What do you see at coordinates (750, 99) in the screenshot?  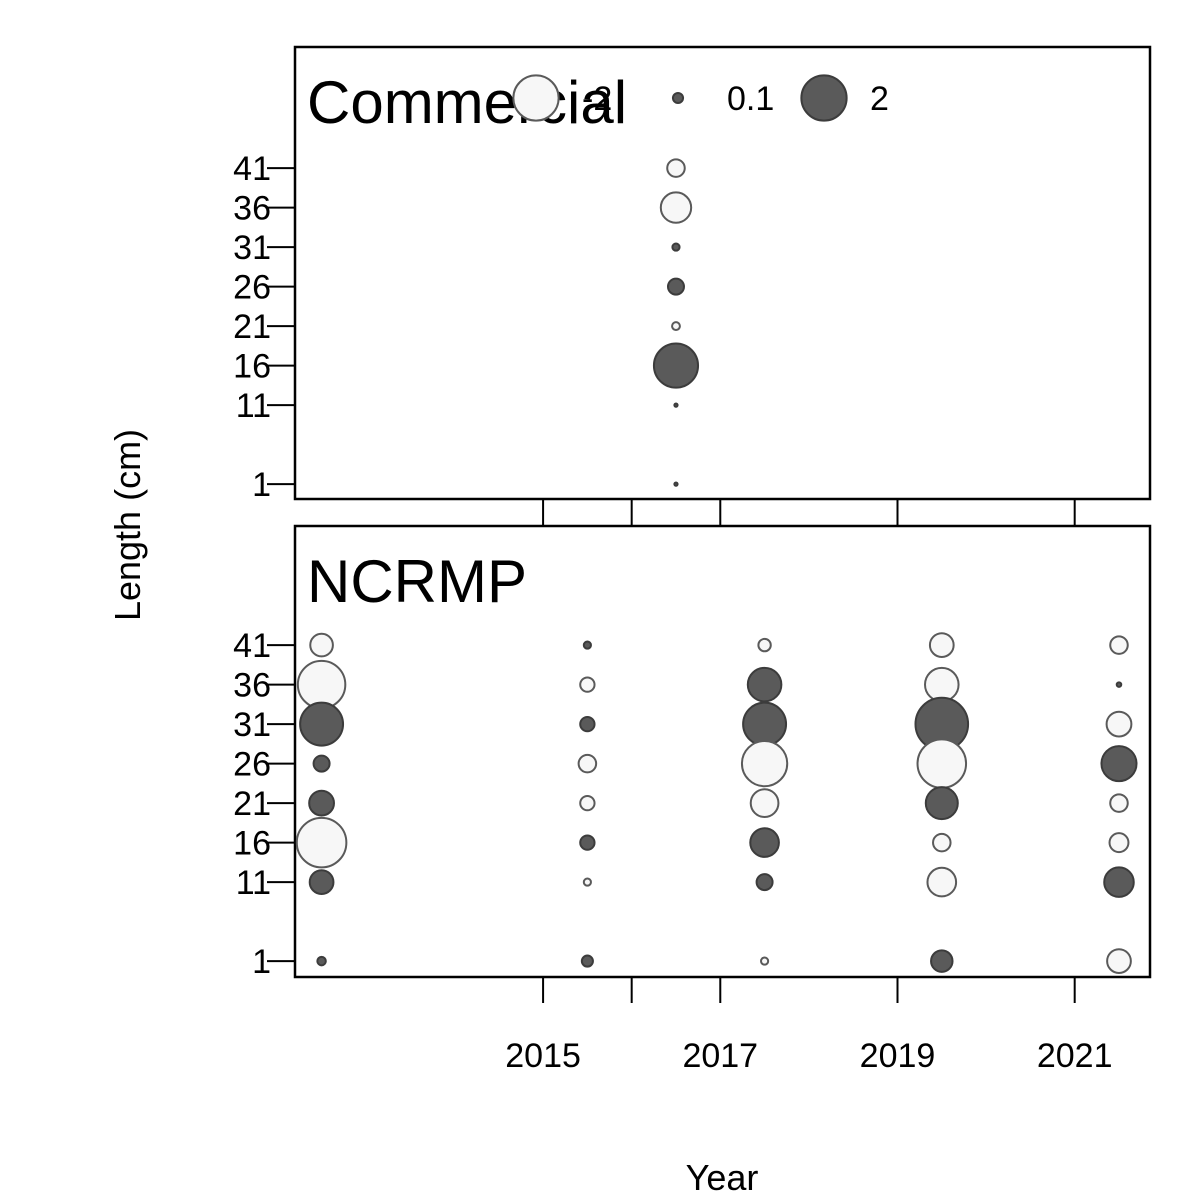 I see `legend-label: 0.1` at bounding box center [750, 99].